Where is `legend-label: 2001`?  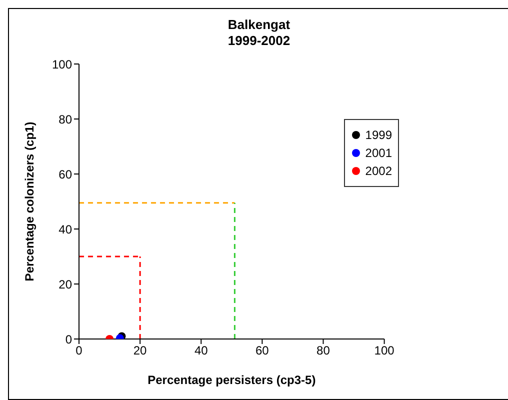 legend-label: 2001 is located at coordinates (378, 153).